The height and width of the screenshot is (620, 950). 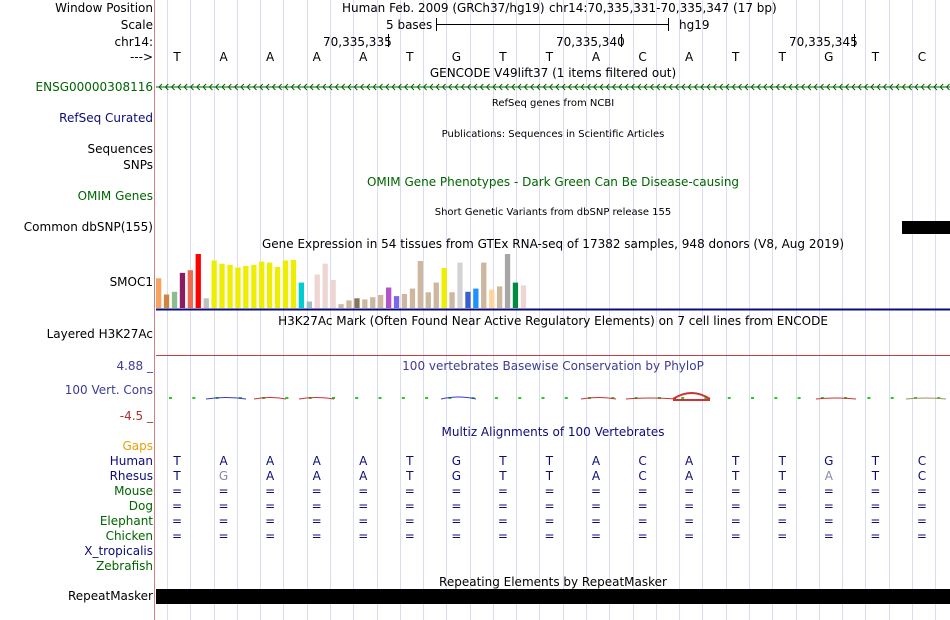 What do you see at coordinates (88, 227) in the screenshot?
I see `dbsnp-label: Common dbSNP(155)` at bounding box center [88, 227].